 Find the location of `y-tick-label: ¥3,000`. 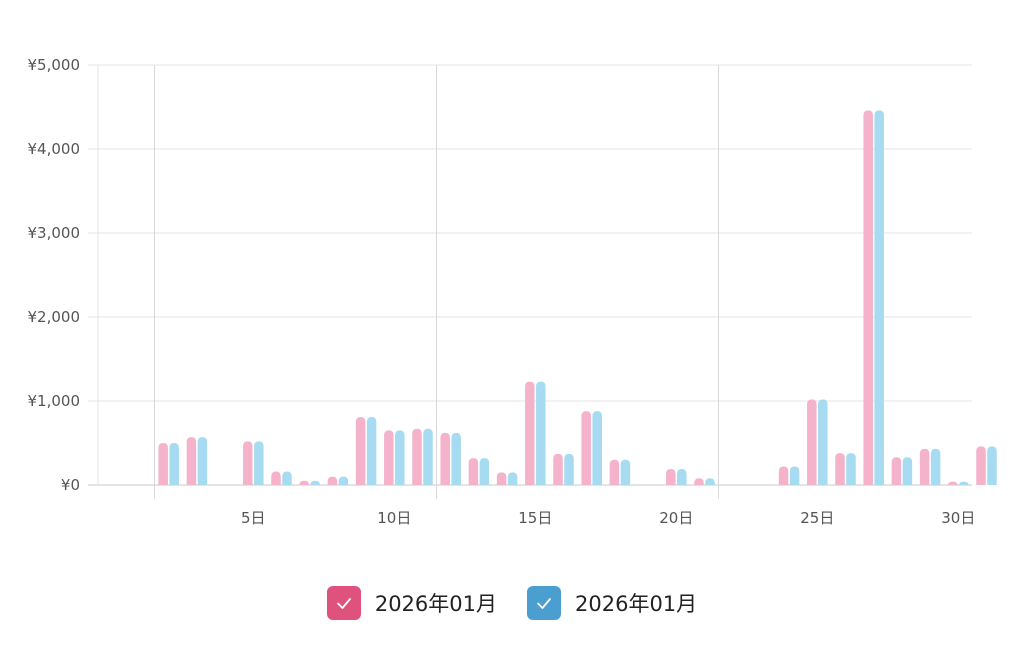

y-tick-label: ¥3,000 is located at coordinates (54, 233).